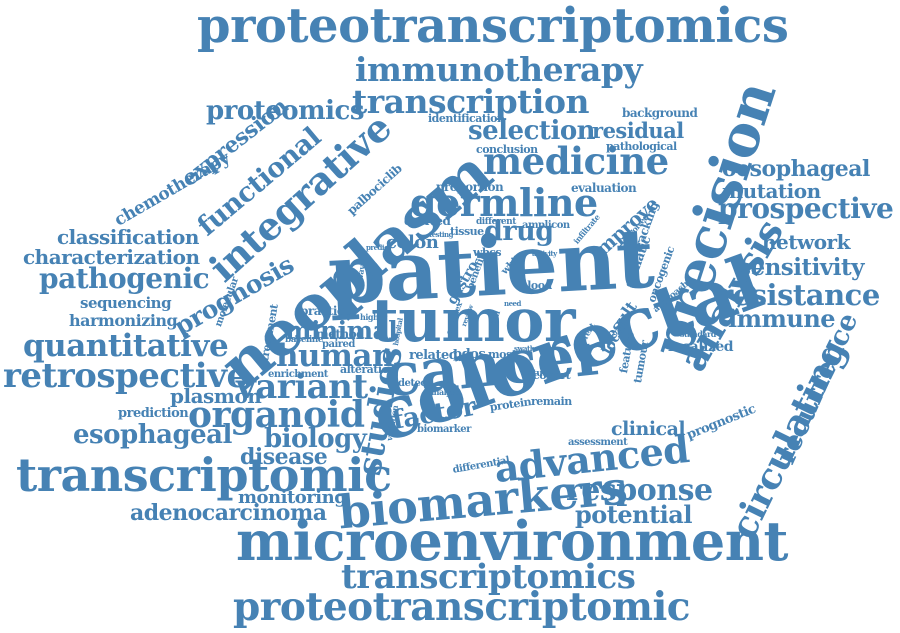  What do you see at coordinates (701, 347) in the screenshot?
I see `word-localized: localized` at bounding box center [701, 347].